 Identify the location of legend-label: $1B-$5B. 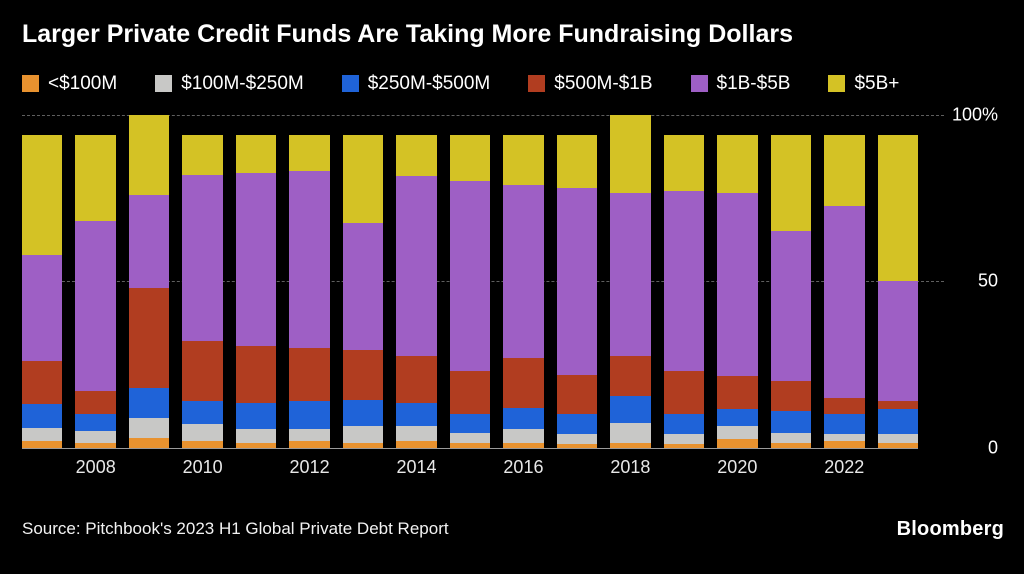
(753, 83).